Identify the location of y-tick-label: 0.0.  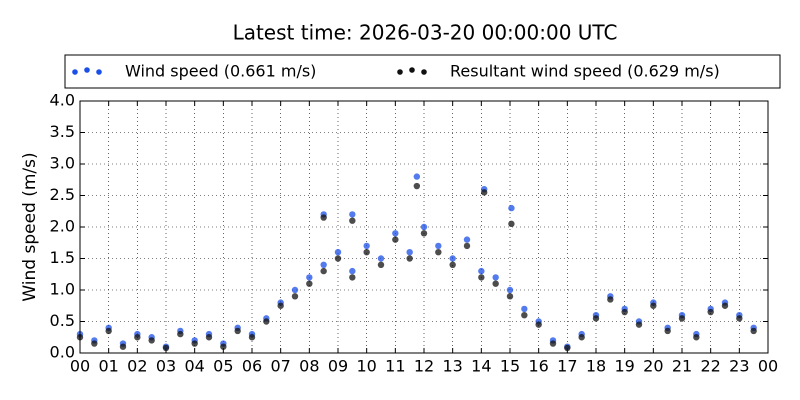
(62, 352).